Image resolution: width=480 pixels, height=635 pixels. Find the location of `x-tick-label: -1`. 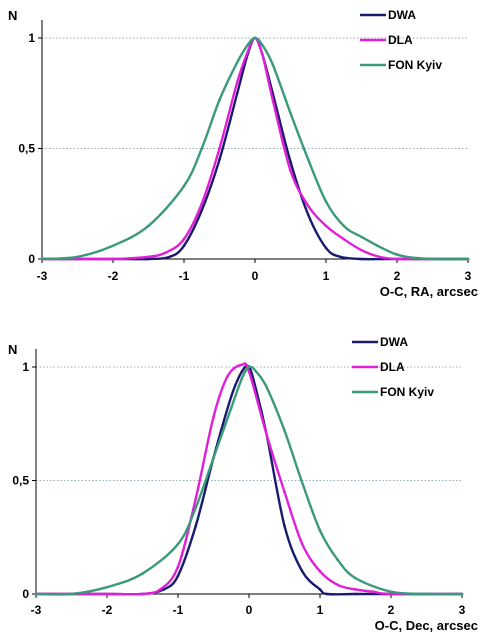

x-tick-label: -1 is located at coordinates (184, 276).